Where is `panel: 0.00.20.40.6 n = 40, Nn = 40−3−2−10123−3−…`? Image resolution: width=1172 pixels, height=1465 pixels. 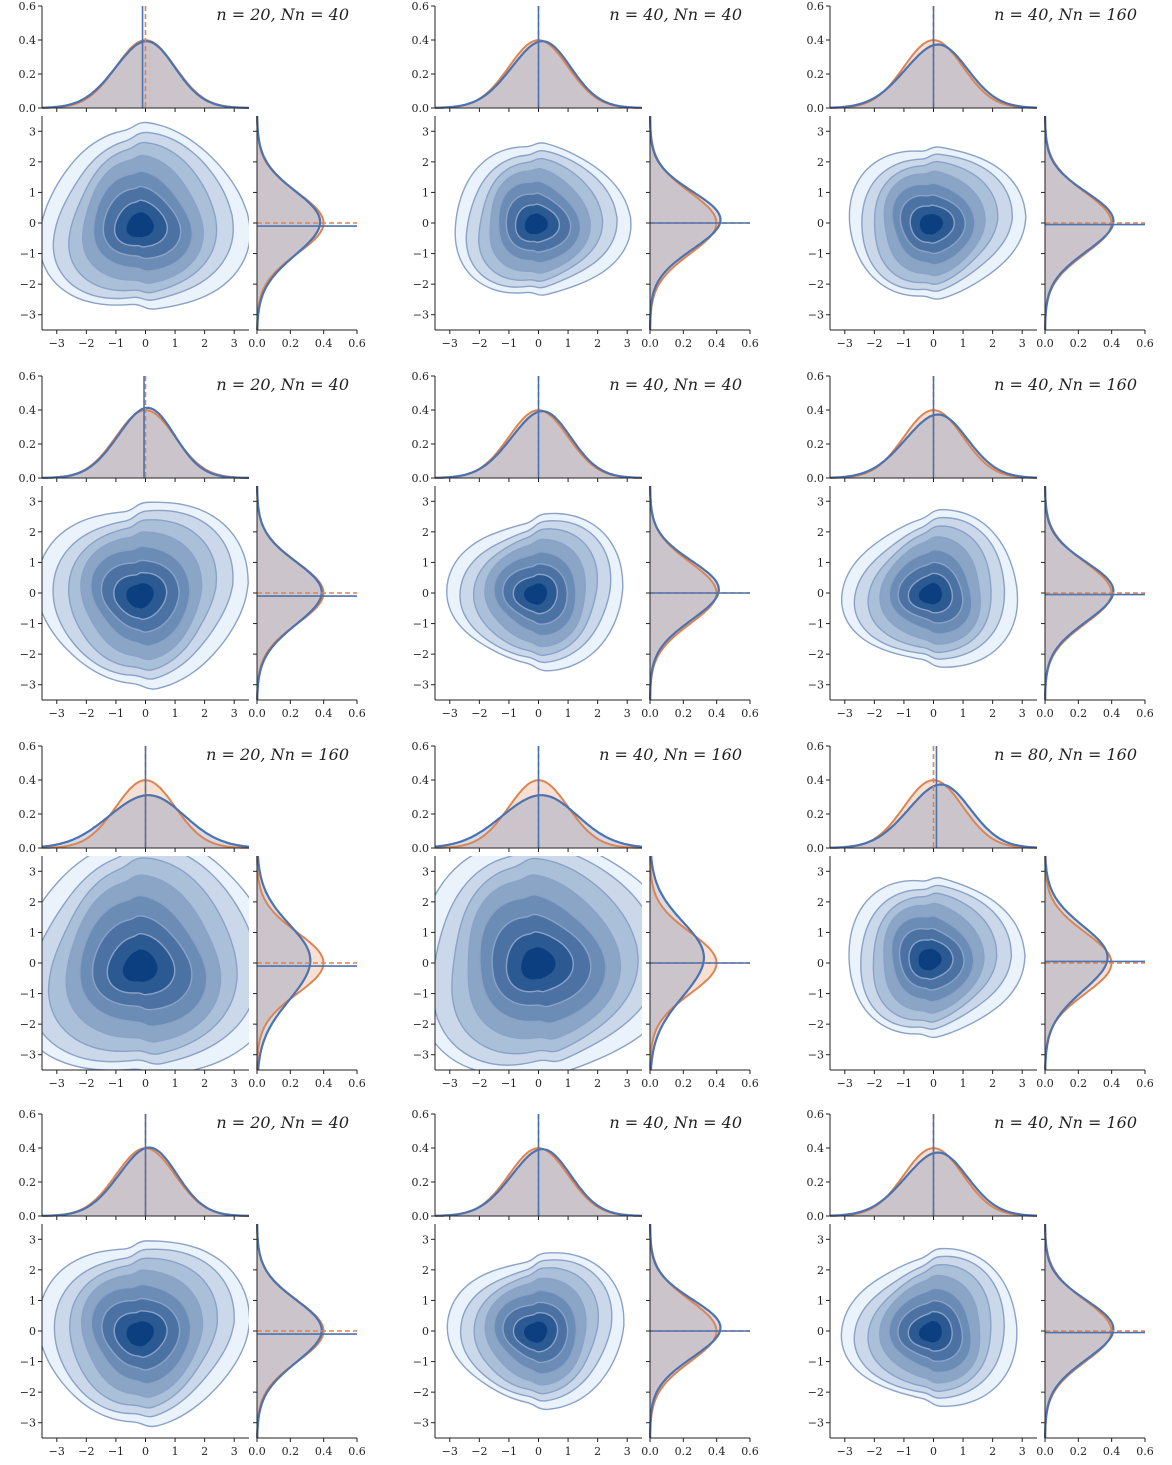
panel: 0.00.20.40.6 n = 40, Nn = 40−3−2−10123−3−… is located at coordinates (585, 545).